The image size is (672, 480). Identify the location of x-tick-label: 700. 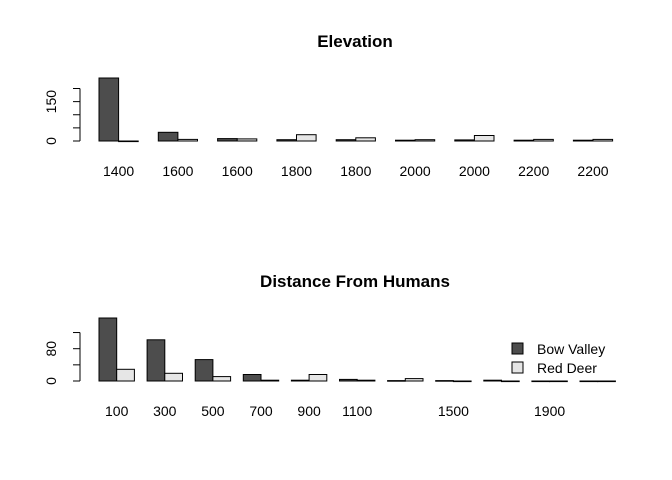
(261, 411).